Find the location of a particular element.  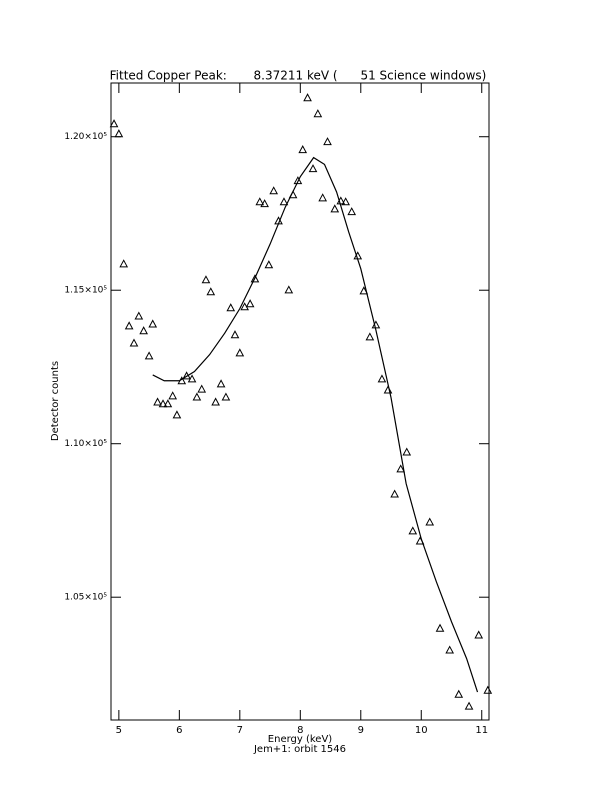

y-tick-label: 1.10×10⁵ is located at coordinates (85, 444).